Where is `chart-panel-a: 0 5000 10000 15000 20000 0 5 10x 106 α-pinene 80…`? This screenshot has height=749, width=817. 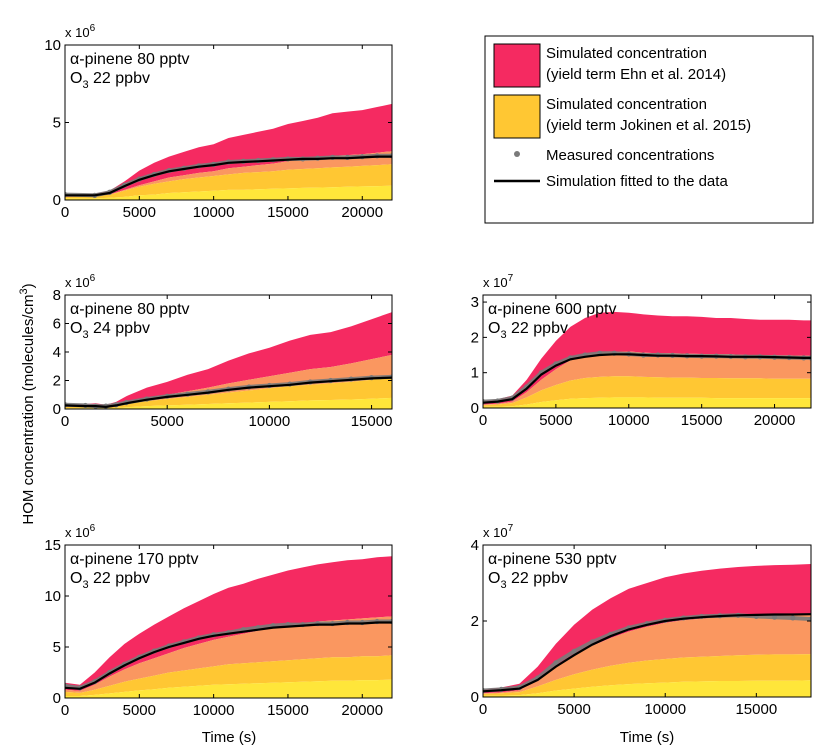 chart-panel-a: 0 5000 10000 15000 20000 0 5 10x 106 α-pinene 80… is located at coordinates (218, 122).